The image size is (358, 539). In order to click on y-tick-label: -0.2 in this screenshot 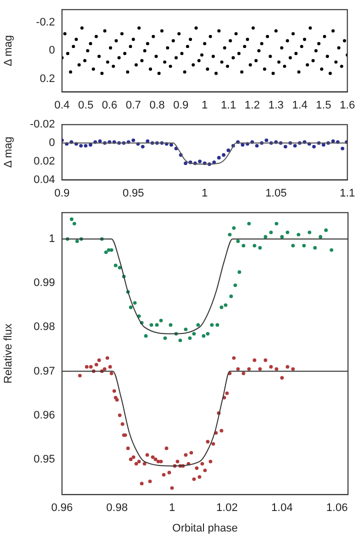, I will do `click(45, 22)`.